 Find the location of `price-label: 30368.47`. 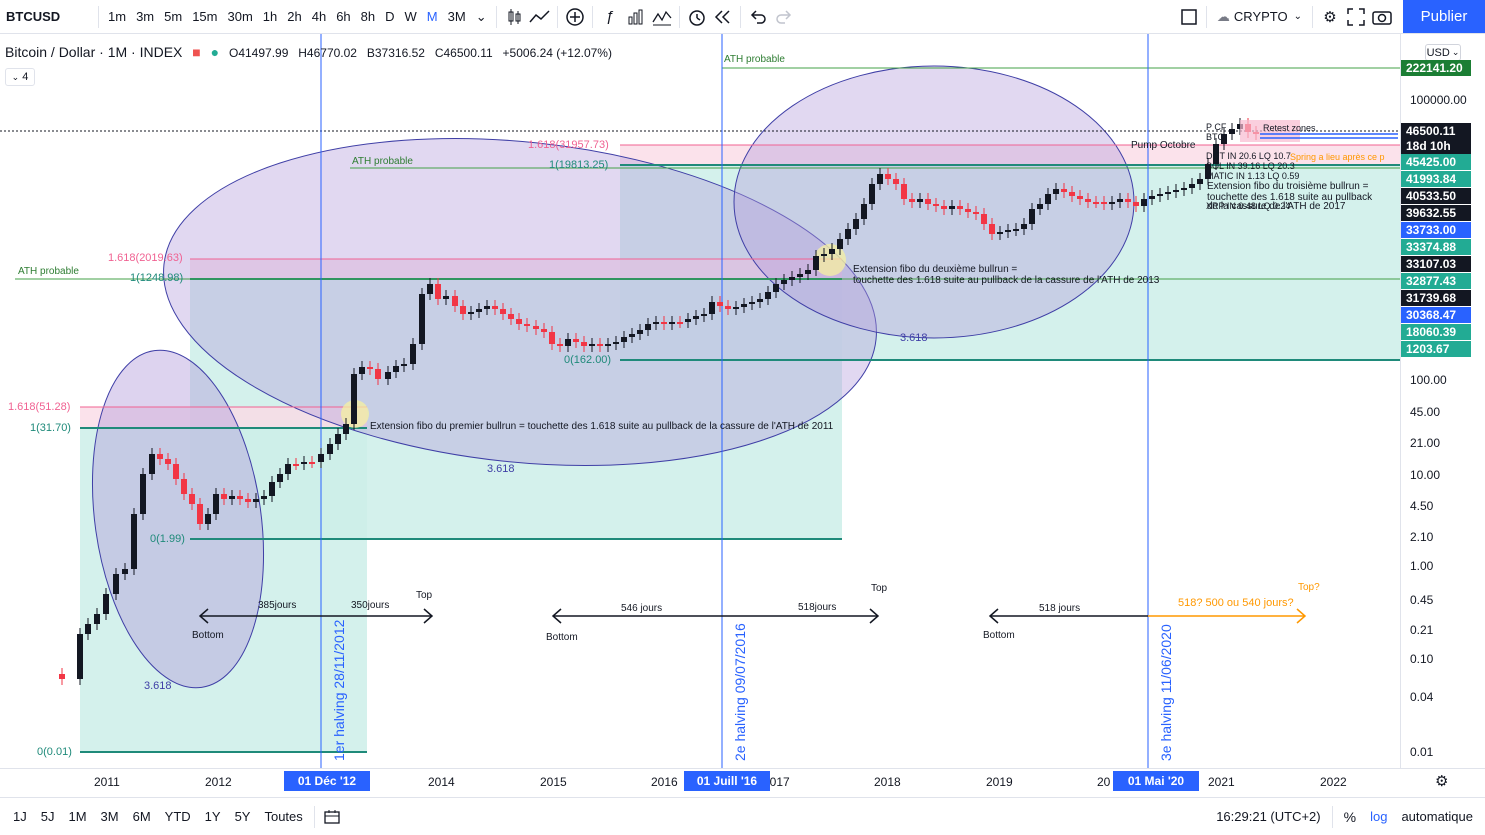

price-label: 30368.47 is located at coordinates (1436, 315).